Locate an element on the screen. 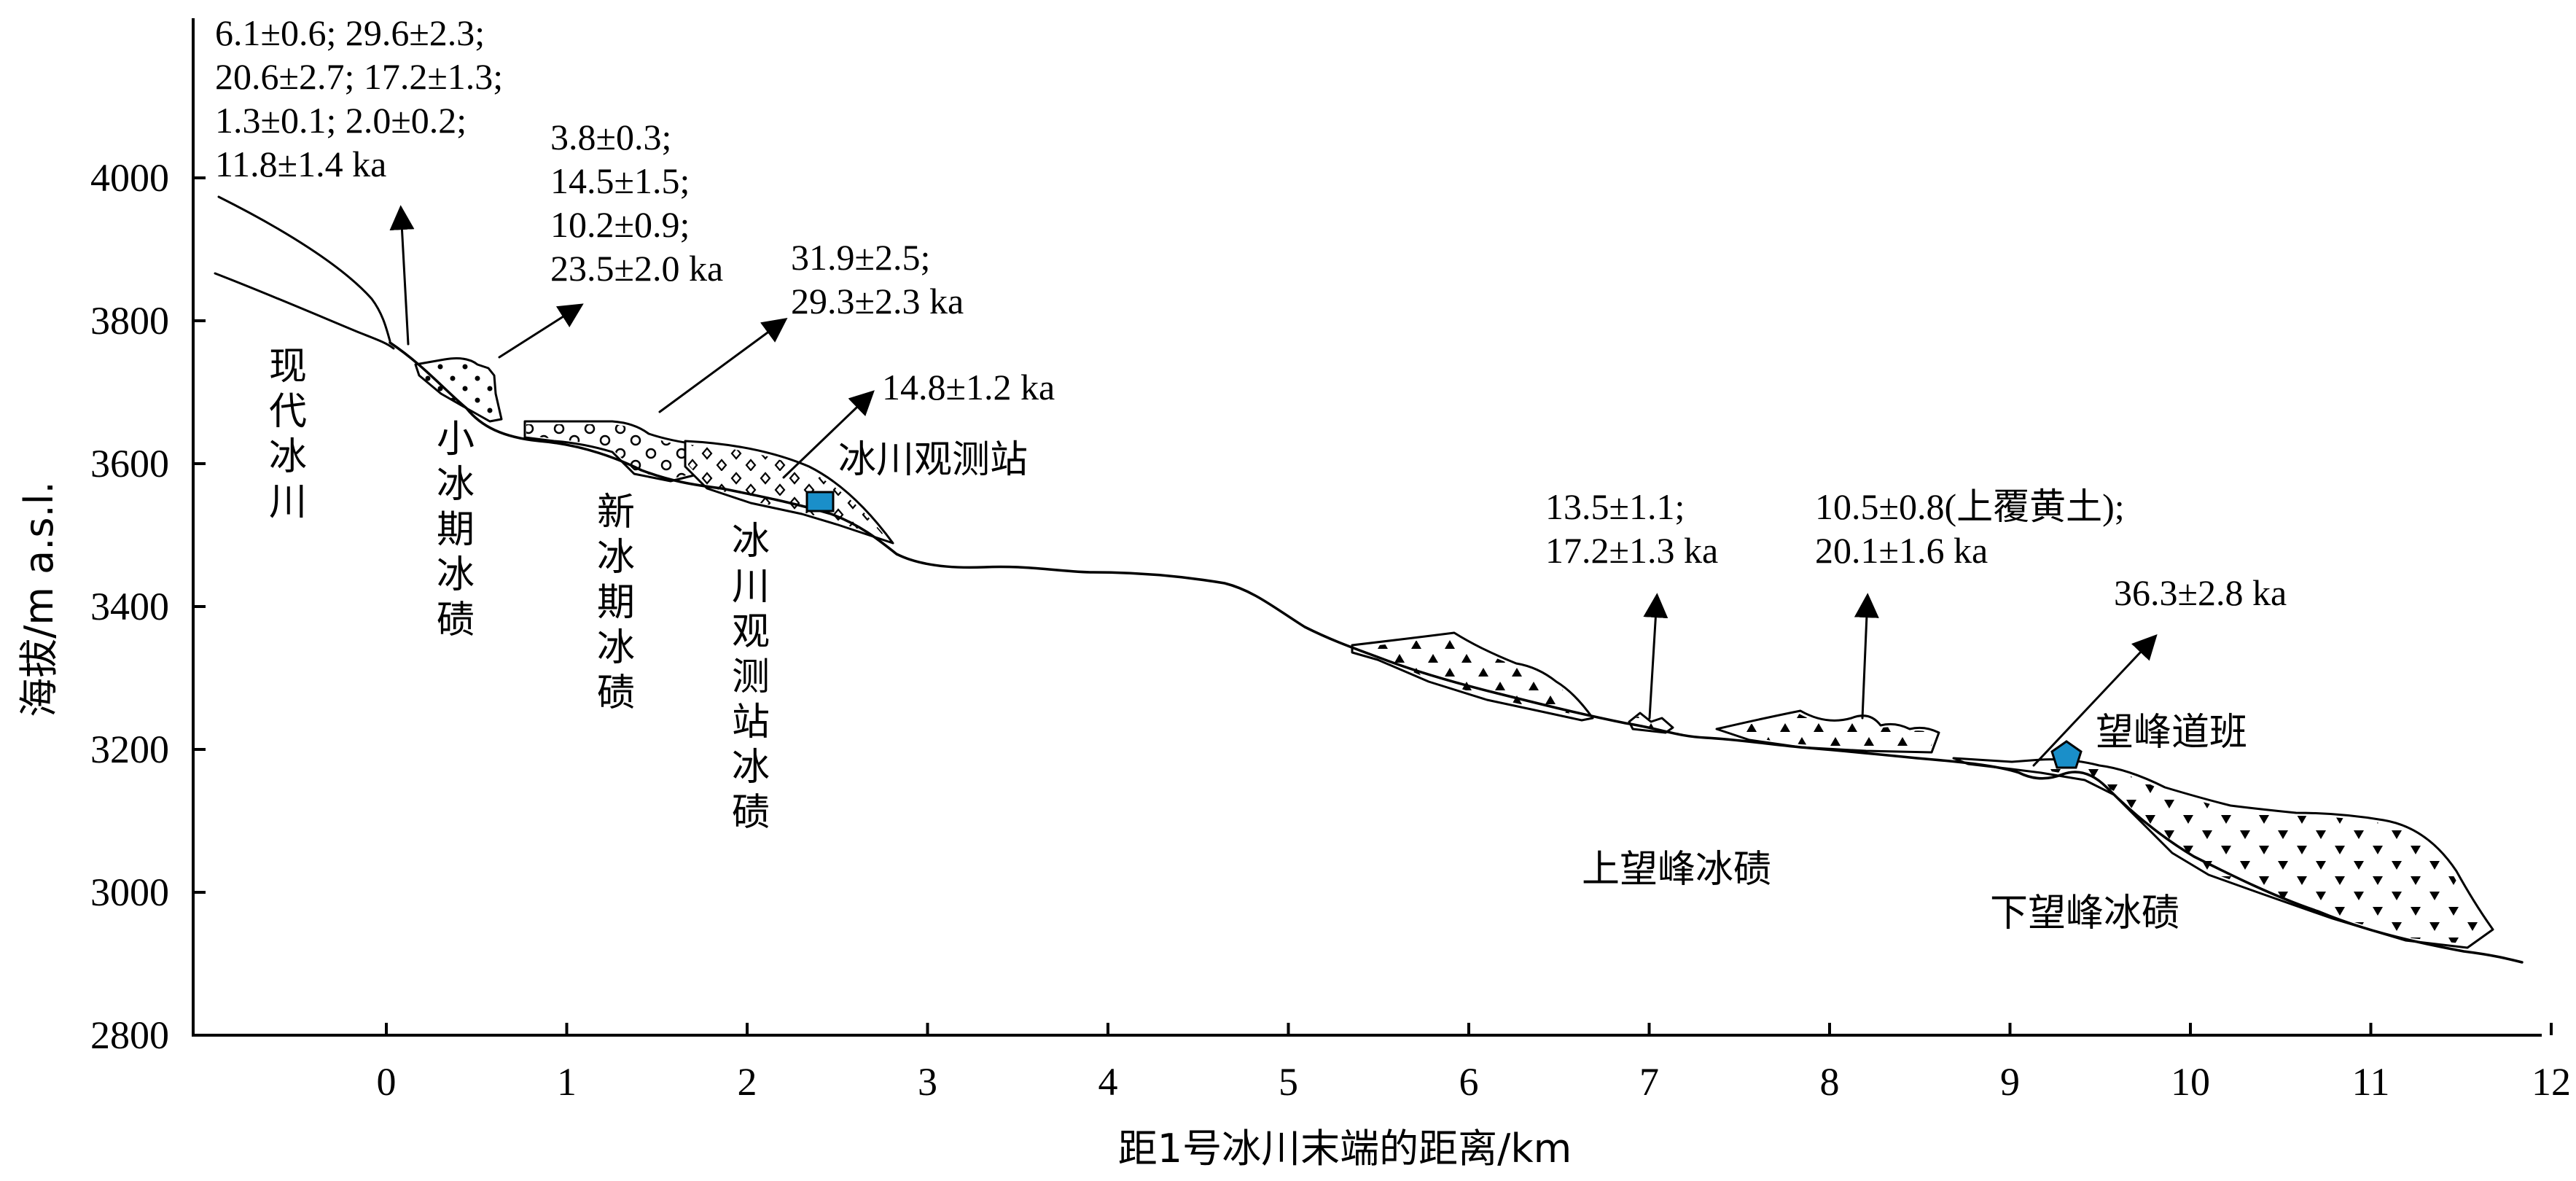 Image resolution: width=2576 pixels, height=1181 pixels. y-tick-label: 3800 is located at coordinates (129, 321).